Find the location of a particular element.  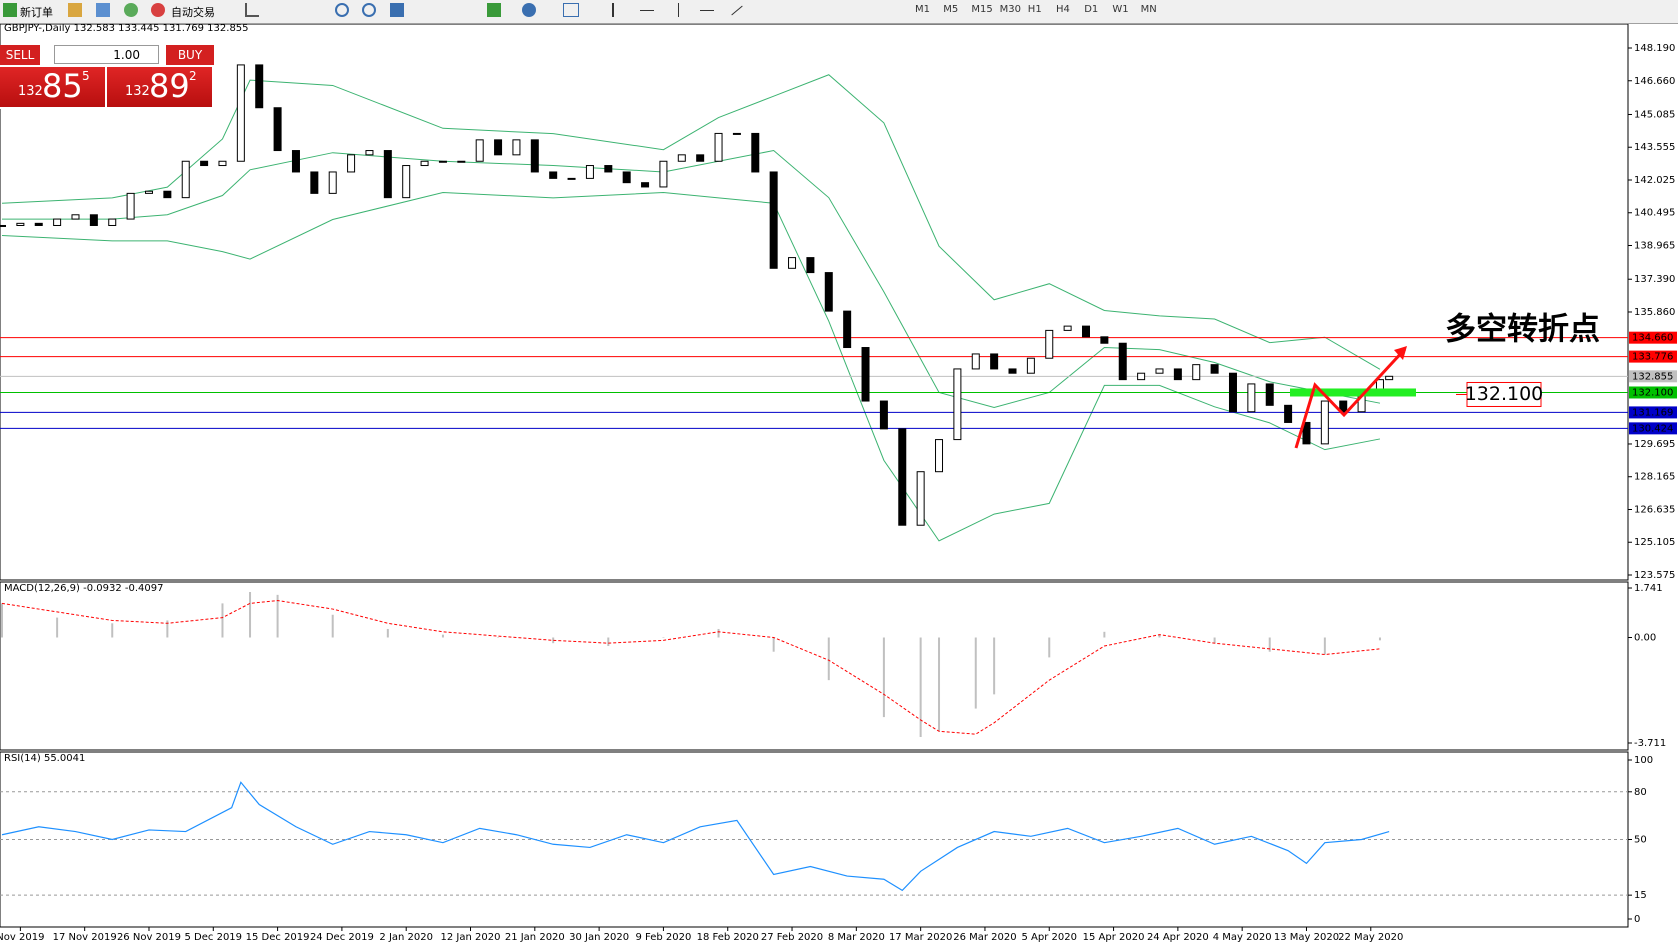

buy-button: BUY is located at coordinates (190, 55).